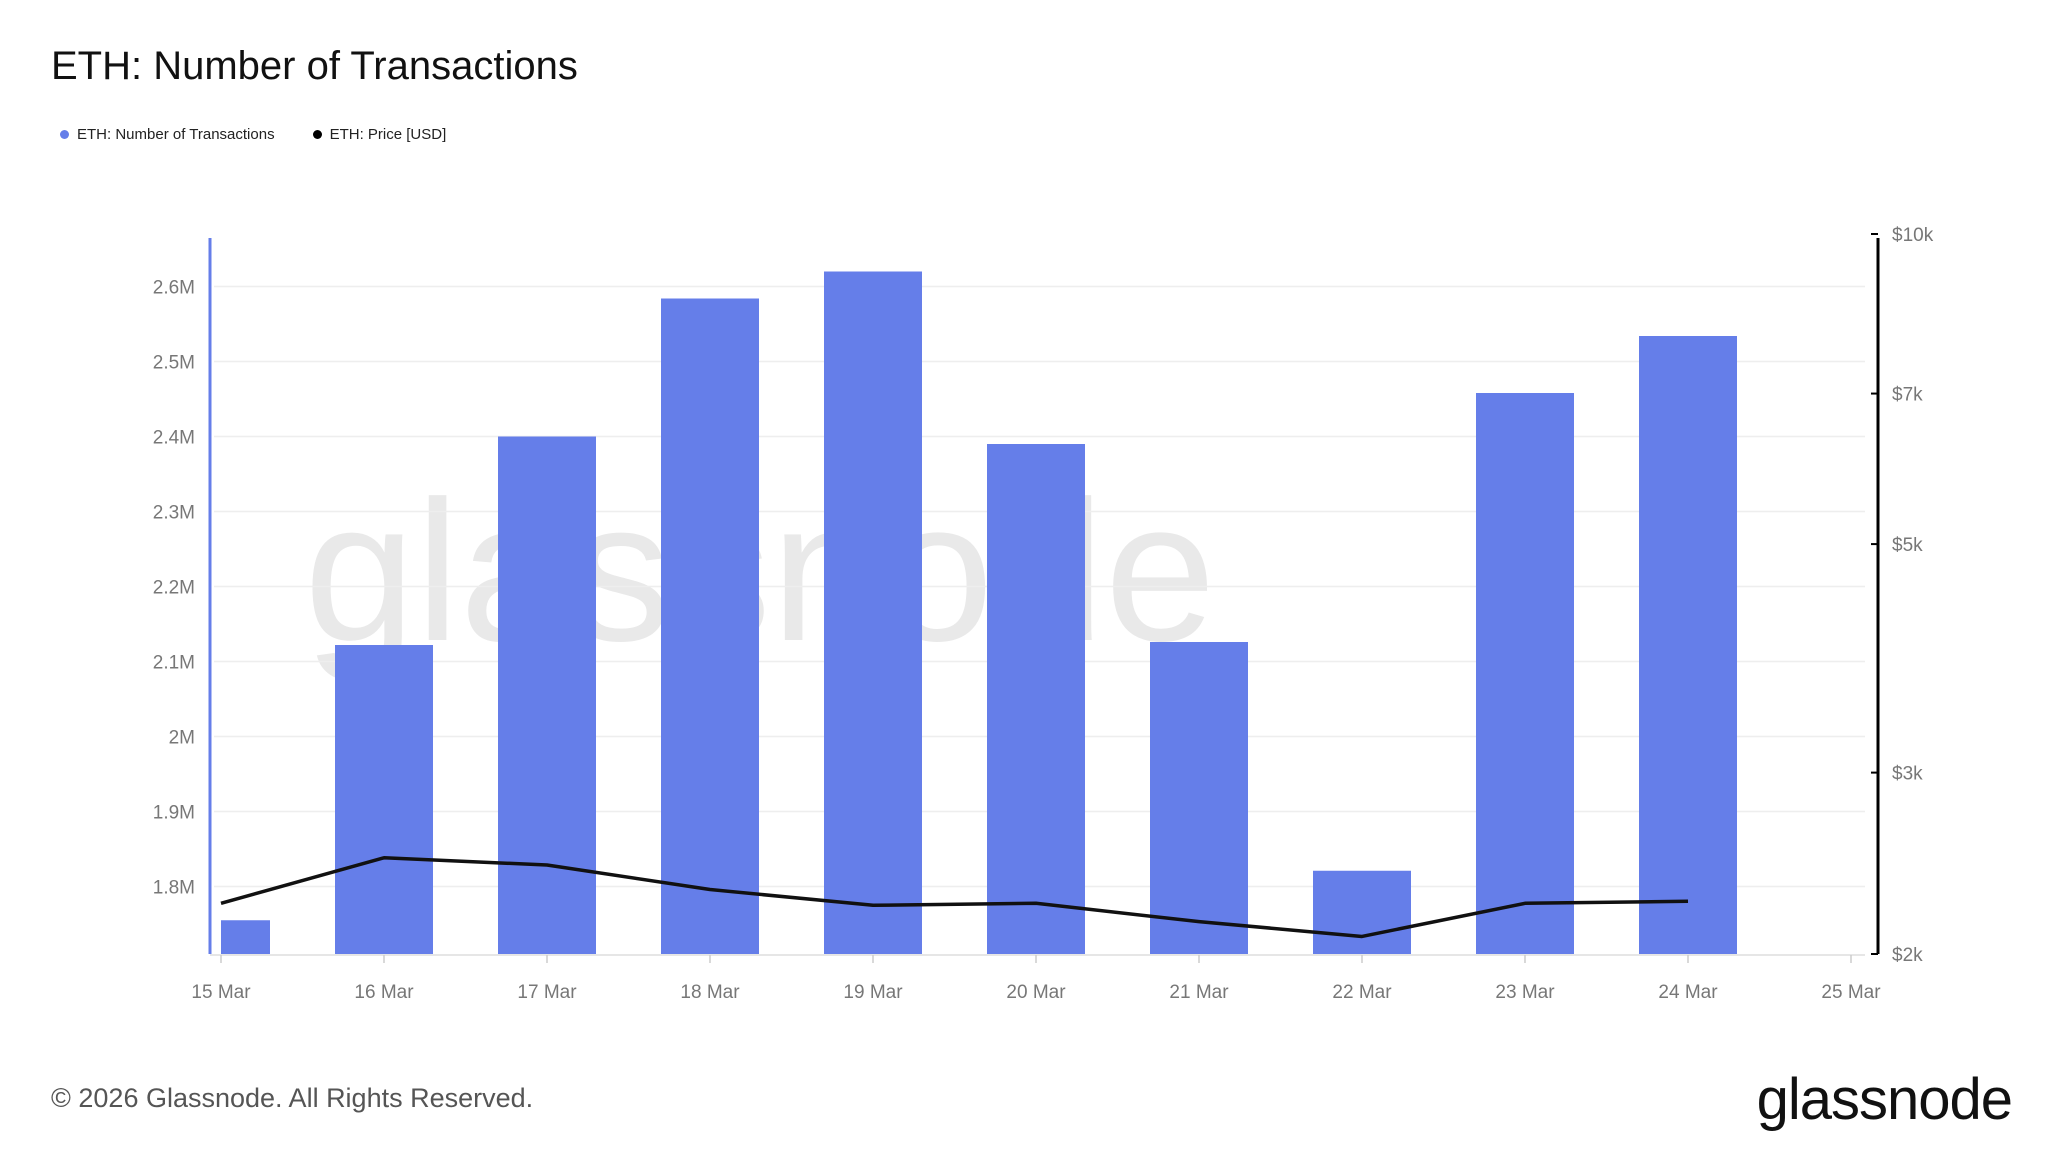 This screenshot has height=1152, width=2048. I want to click on price-line-series, so click(954, 897).